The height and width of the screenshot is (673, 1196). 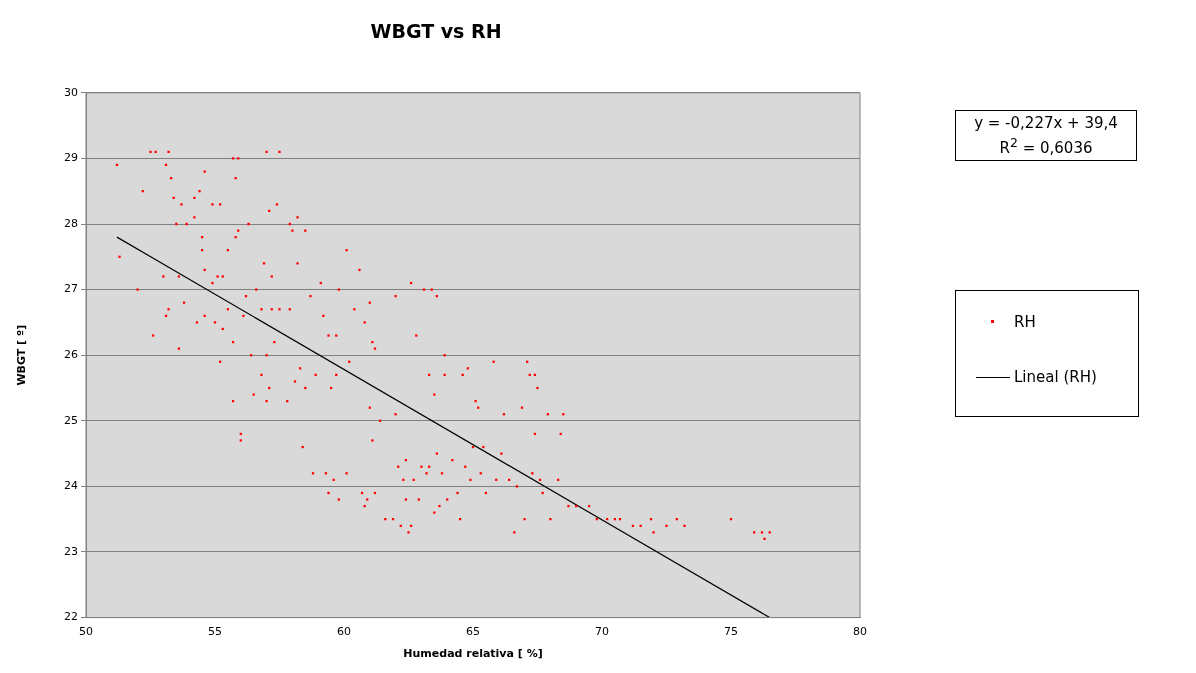 I want to click on y-tick-label: 25, so click(x=71, y=420).